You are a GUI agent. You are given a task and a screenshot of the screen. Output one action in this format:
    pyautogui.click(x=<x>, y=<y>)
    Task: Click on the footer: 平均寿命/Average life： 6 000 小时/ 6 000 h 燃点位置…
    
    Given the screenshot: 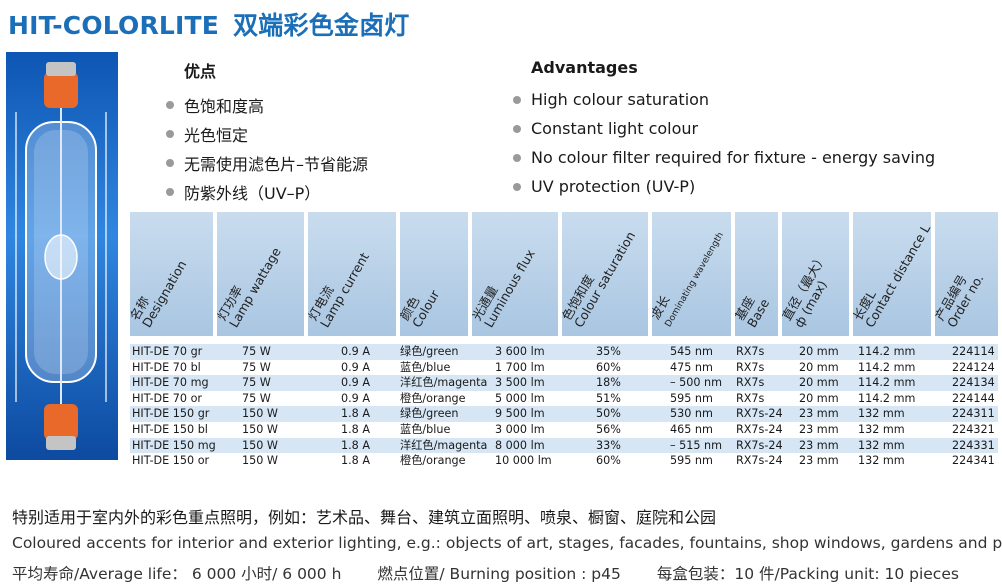 What is the action you would take?
    pyautogui.click(x=503, y=573)
    